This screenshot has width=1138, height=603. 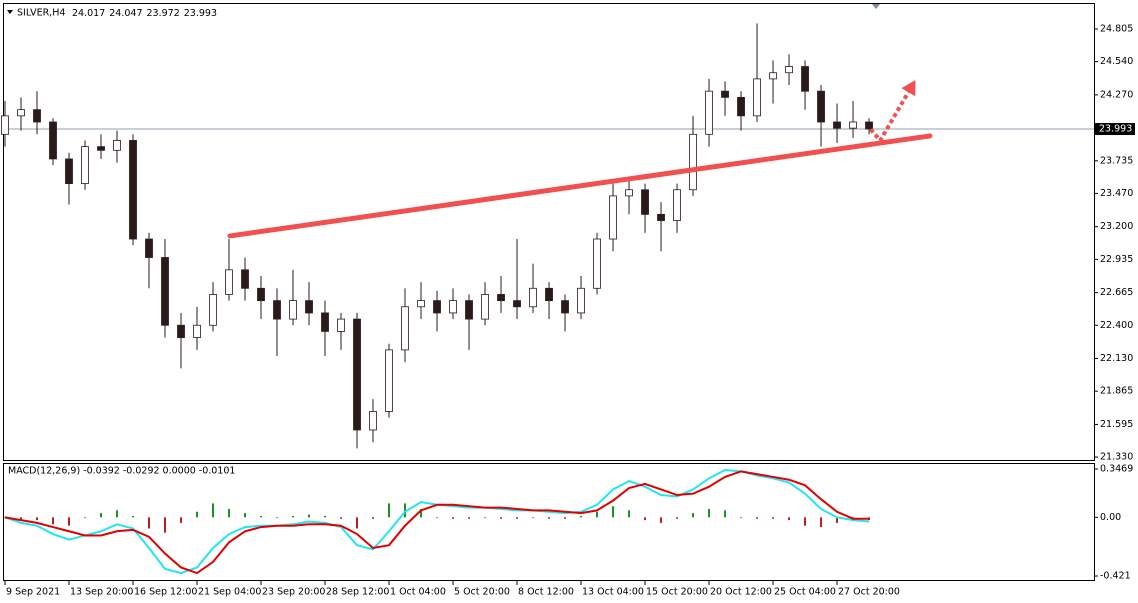 I want to click on macd-line, so click(x=437, y=522).